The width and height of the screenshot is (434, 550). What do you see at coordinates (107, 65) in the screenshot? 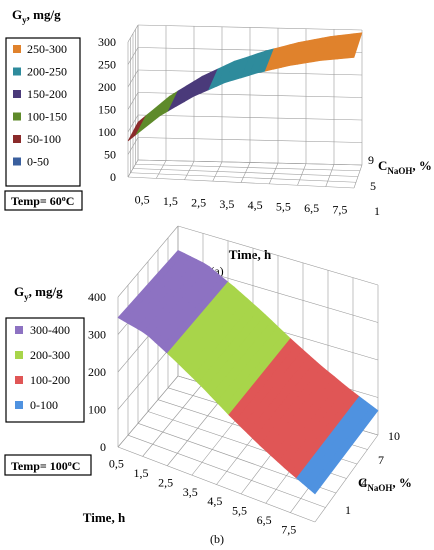
I see `z-tick-label: 250` at bounding box center [107, 65].